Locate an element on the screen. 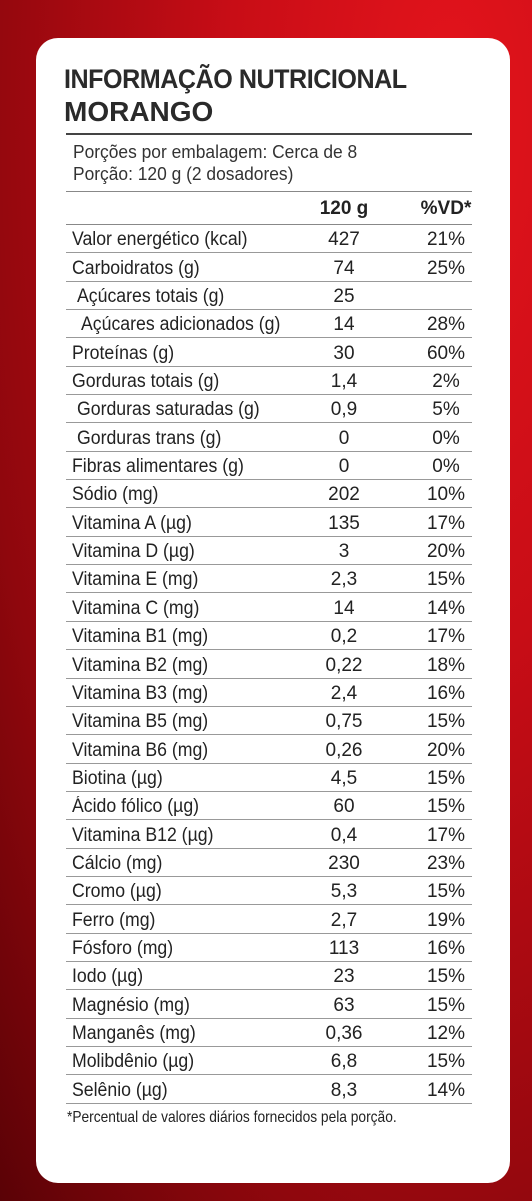 This screenshot has width=532, height=1201. nutrient-row: Proteínas (g) 30 60% is located at coordinates (269, 352).